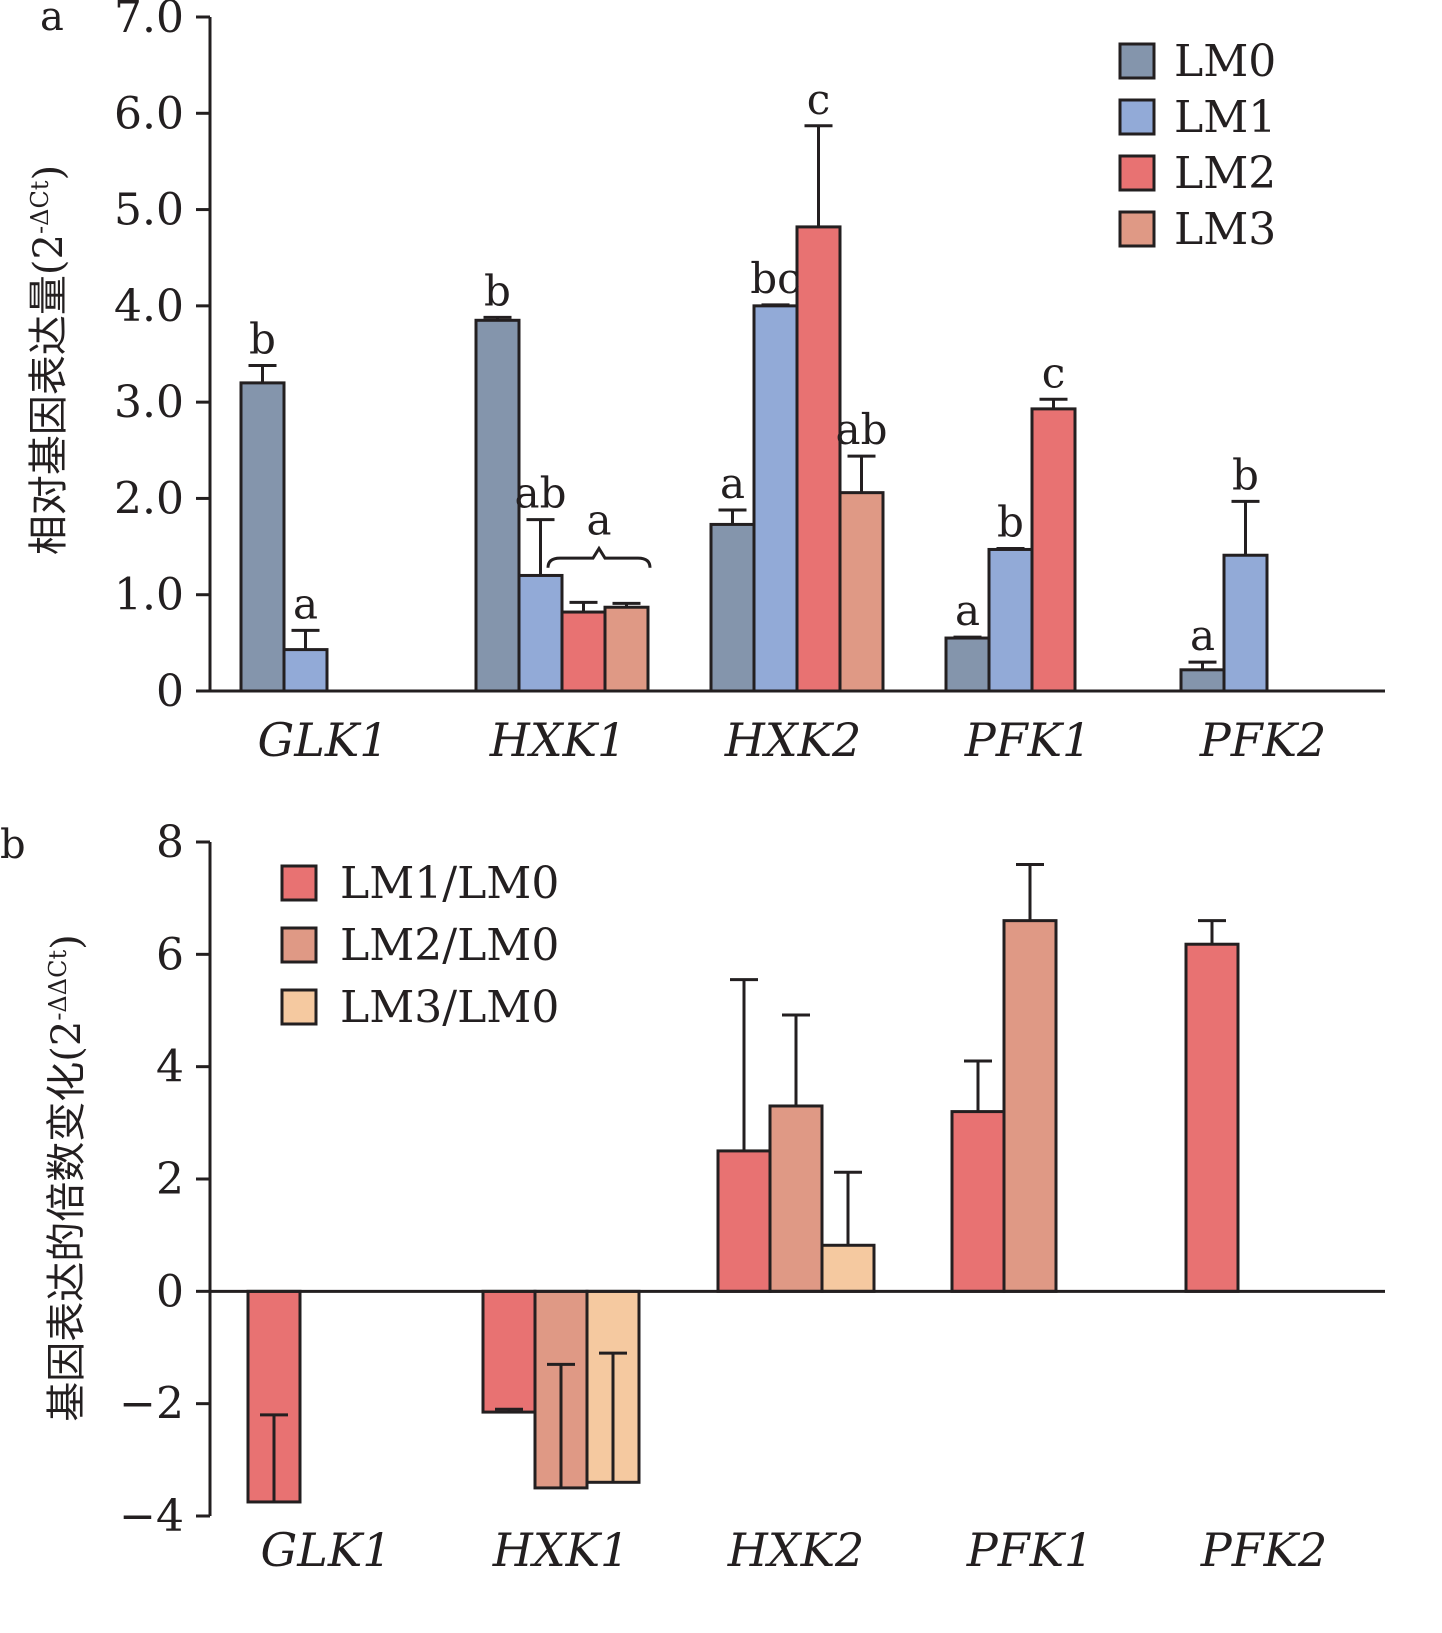 This screenshot has height=1633, width=1442. Describe the element at coordinates (598, 519) in the screenshot. I see `significance-label-bracket-hxk1: a` at that location.